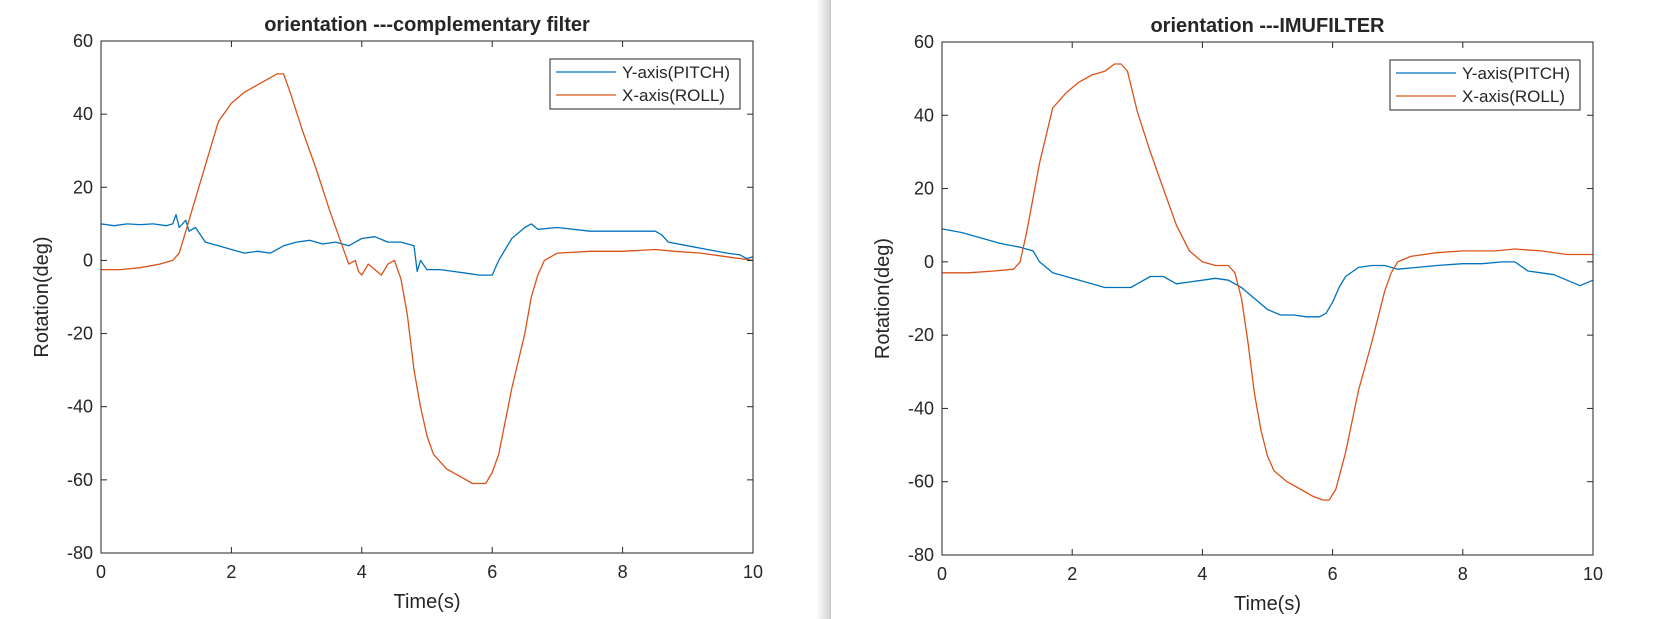 This screenshot has width=1673, height=619. What do you see at coordinates (427, 25) in the screenshot?
I see `chart-title: orientation ---complementary filter` at bounding box center [427, 25].